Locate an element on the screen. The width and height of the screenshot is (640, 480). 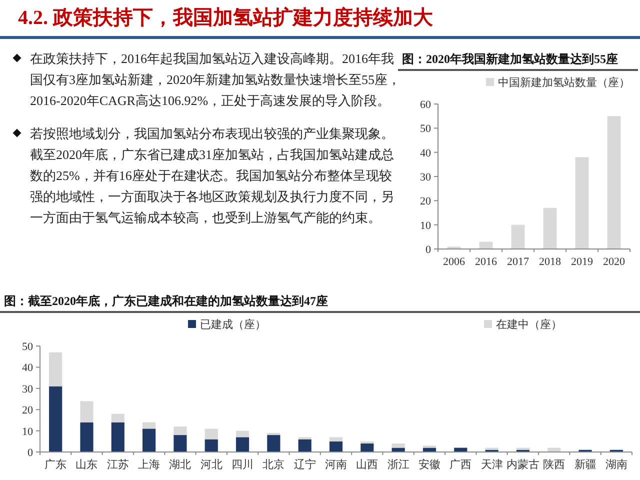
x-tick-label: 四川 is located at coordinates (243, 464).